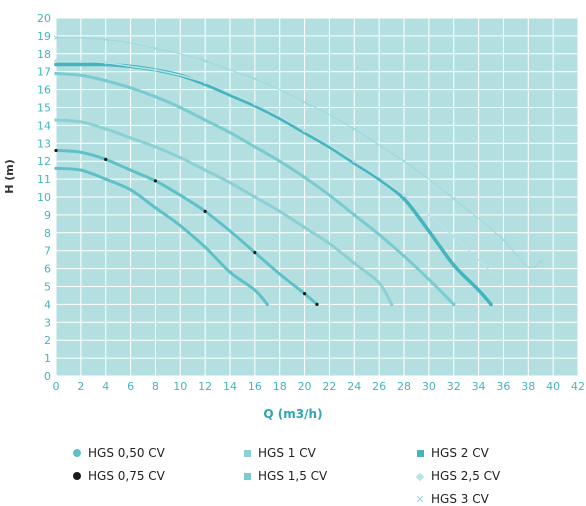 The image size is (586, 506). I want to click on x-tick-label: 2, so click(80, 386).